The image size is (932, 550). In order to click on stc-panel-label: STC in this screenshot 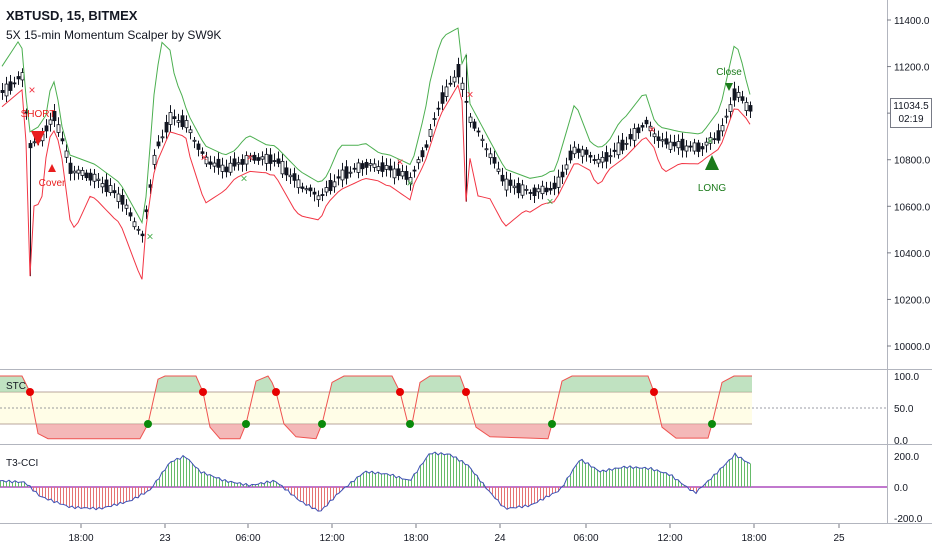, I will do `click(16, 386)`.